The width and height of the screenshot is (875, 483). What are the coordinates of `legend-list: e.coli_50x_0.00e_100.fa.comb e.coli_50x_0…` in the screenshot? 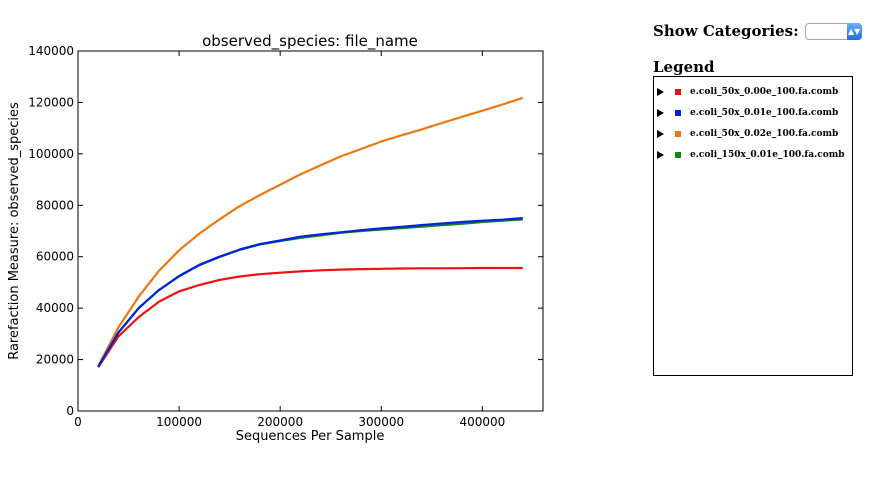 It's located at (753, 121).